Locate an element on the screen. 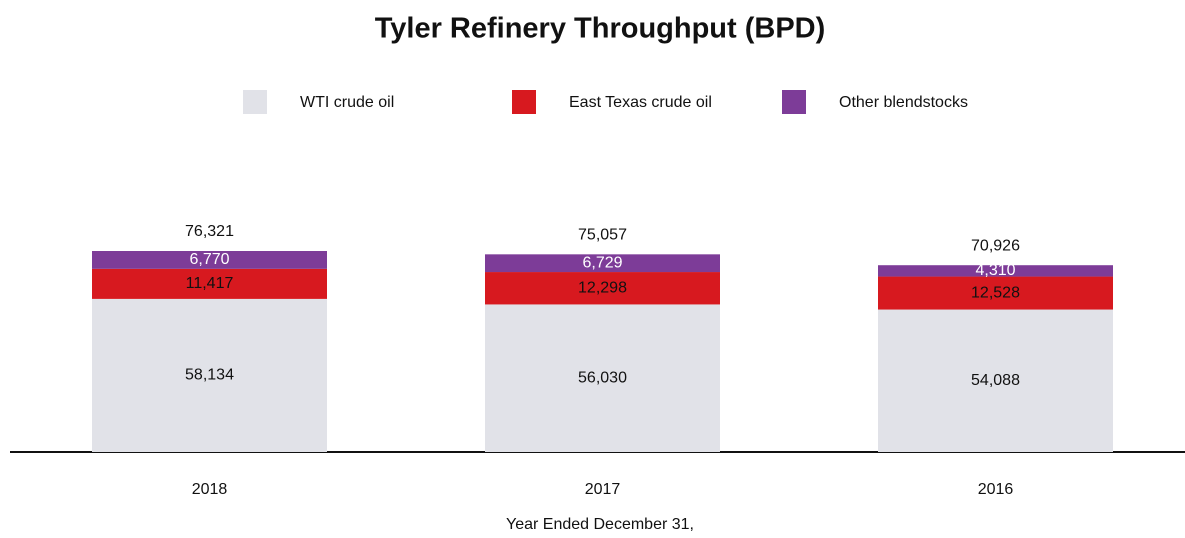  value-label: 11,417 is located at coordinates (210, 283).